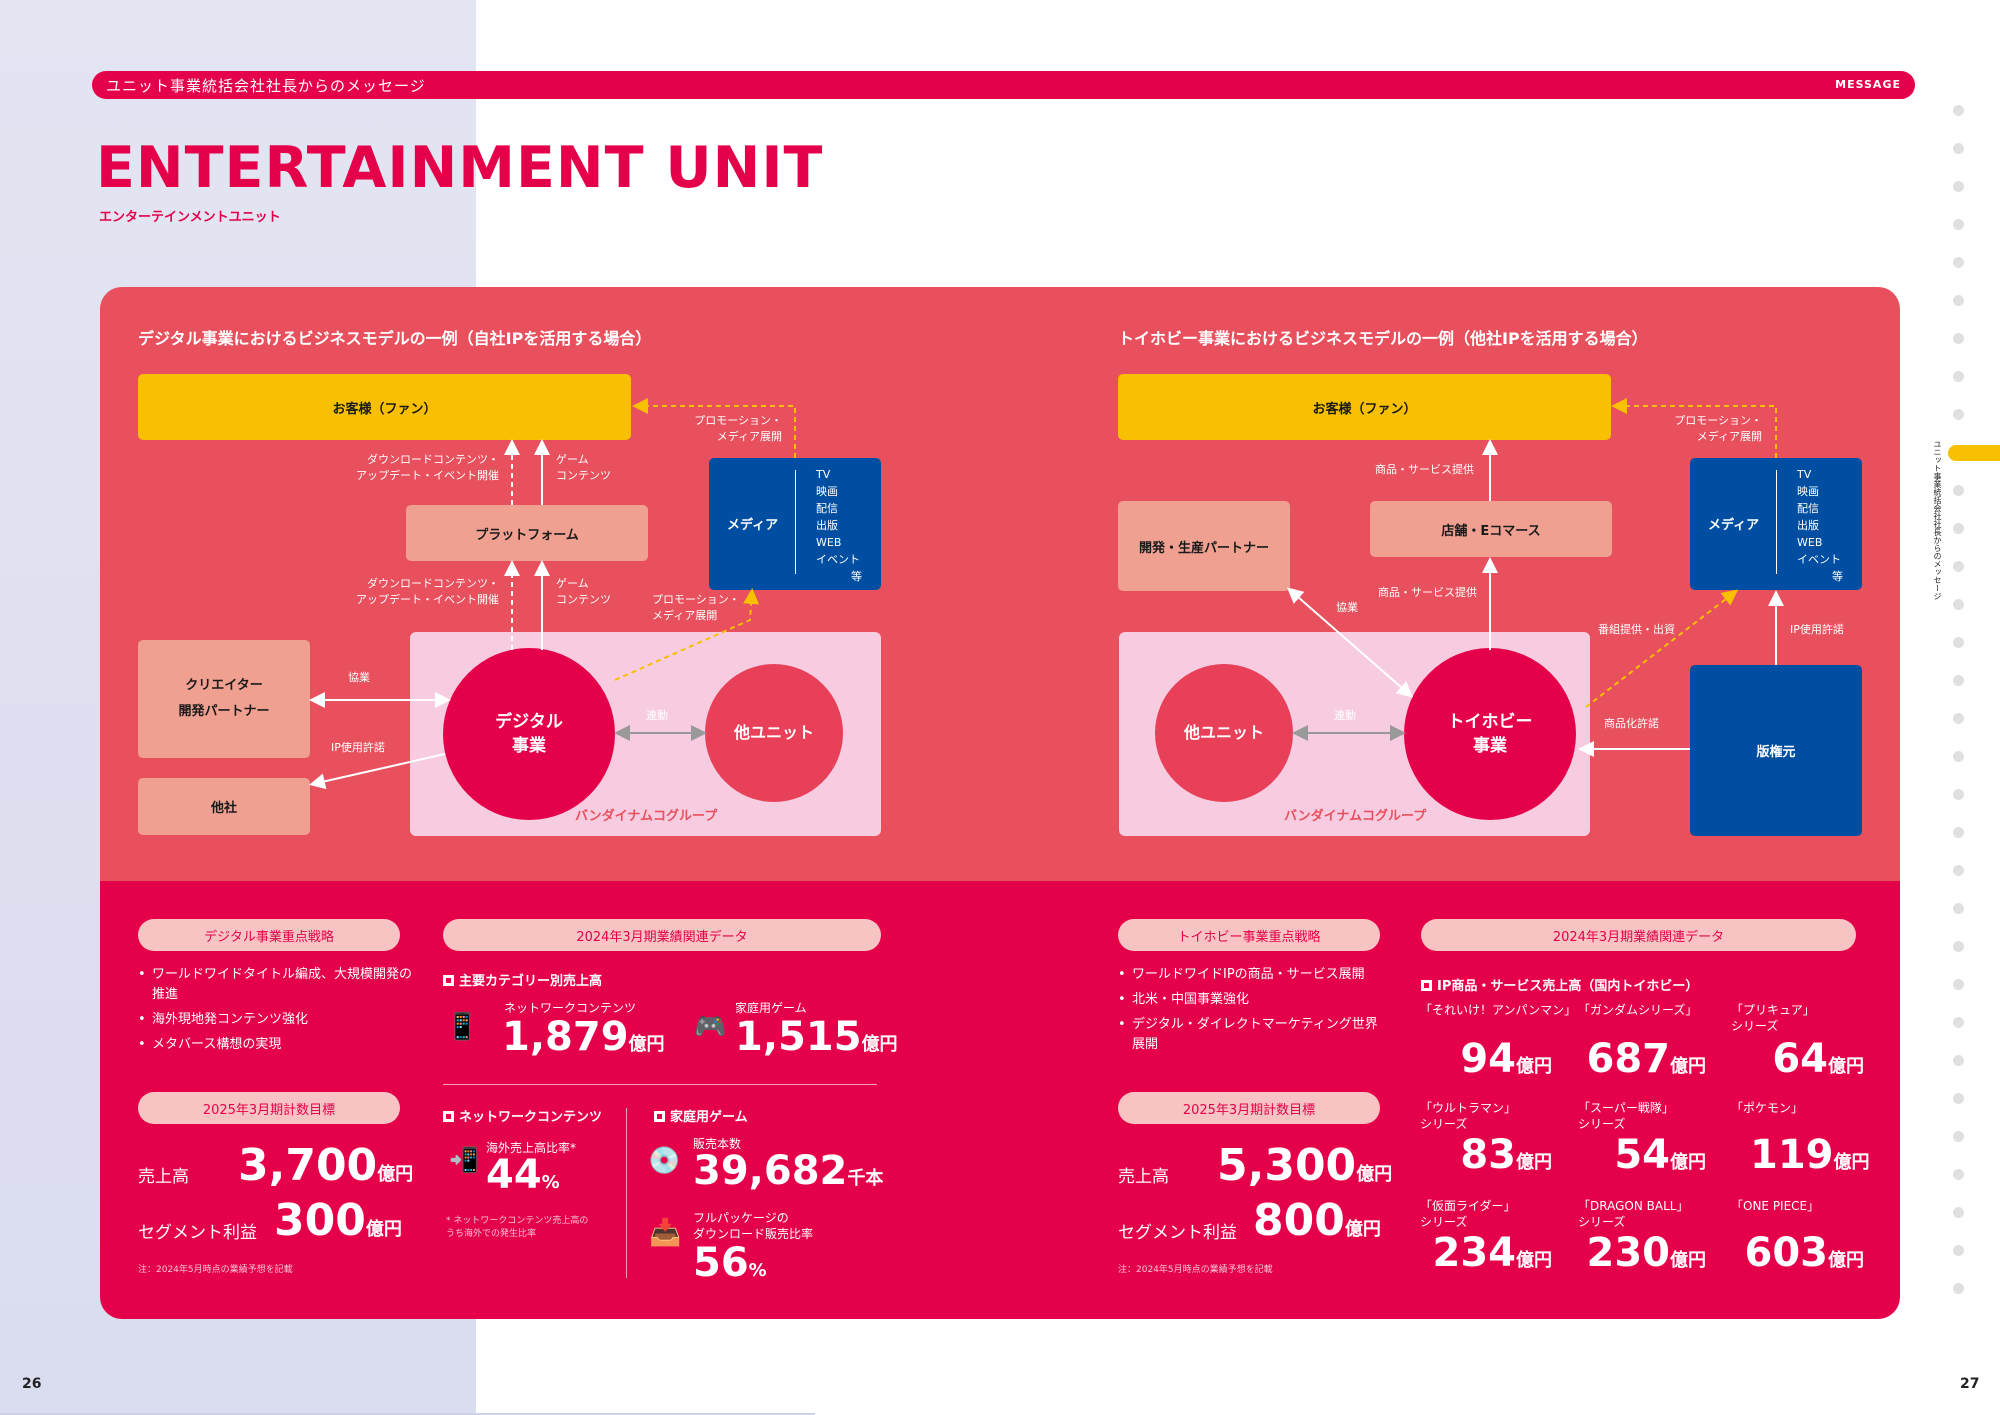 This screenshot has height=1415, width=2000. I want to click on page-subtitle: エンターテインメントユニット, so click(190, 217).